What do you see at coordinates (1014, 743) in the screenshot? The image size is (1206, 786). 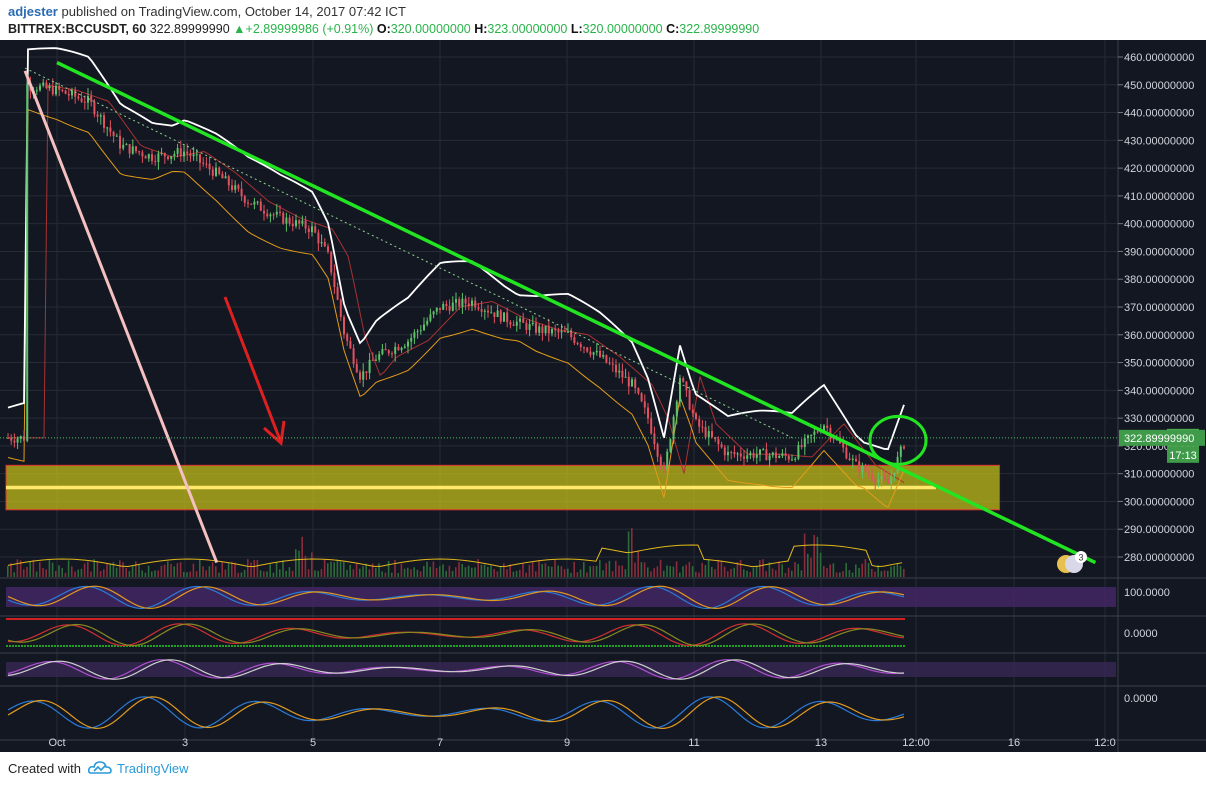 I see `time-tick-label: 16` at bounding box center [1014, 743].